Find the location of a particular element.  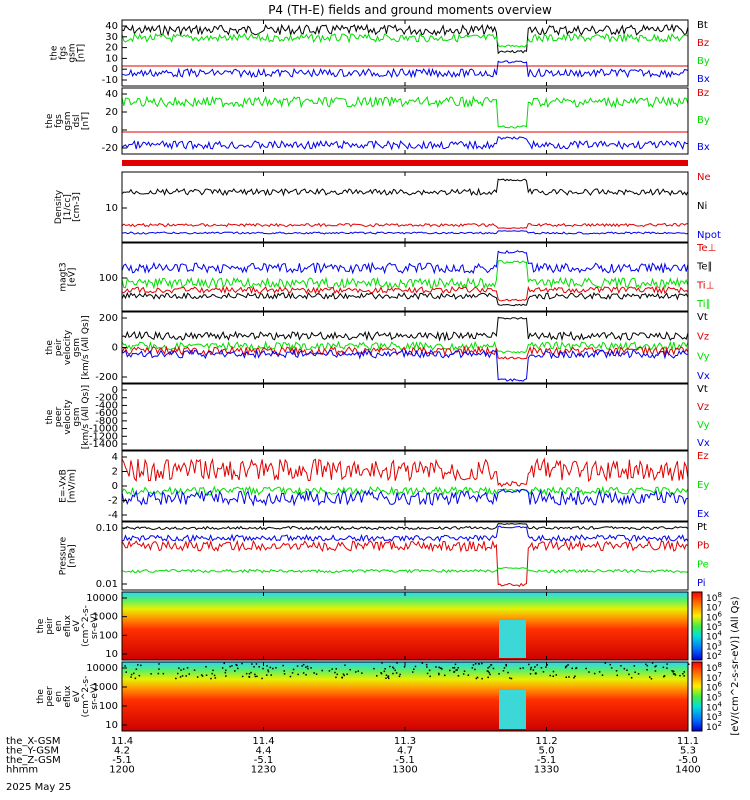

y-axis-label: [eV] is located at coordinates (73, 277).